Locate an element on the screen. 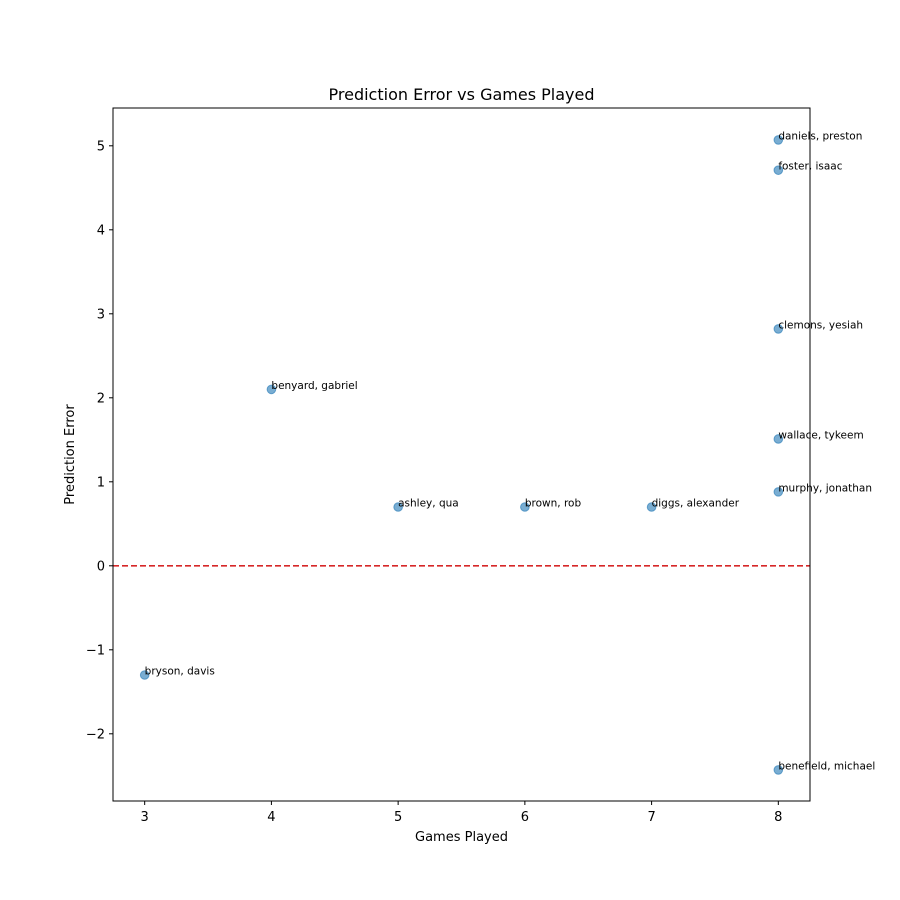  y-tick-label: 4 is located at coordinates (101, 230).